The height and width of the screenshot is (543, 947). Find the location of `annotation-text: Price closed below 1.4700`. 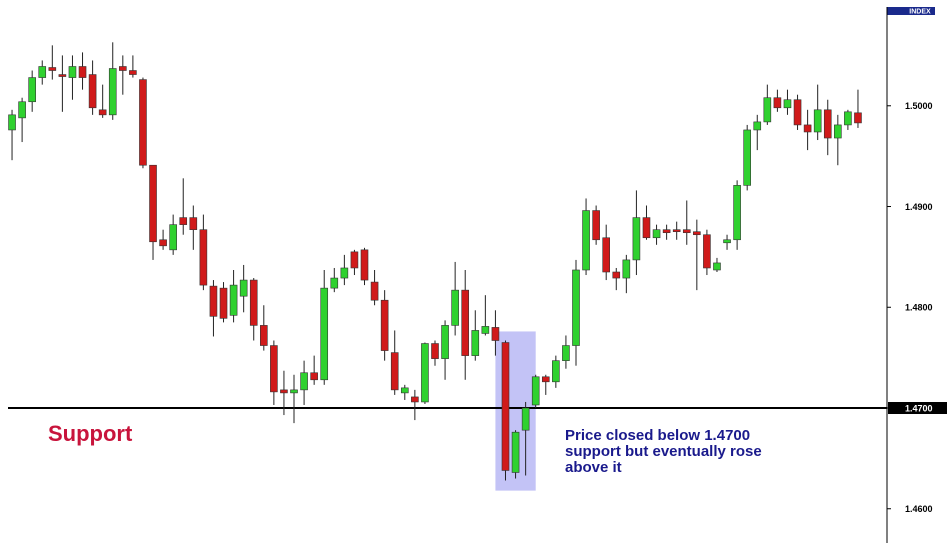

annotation-text: Price closed below 1.4700 is located at coordinates (657, 435).